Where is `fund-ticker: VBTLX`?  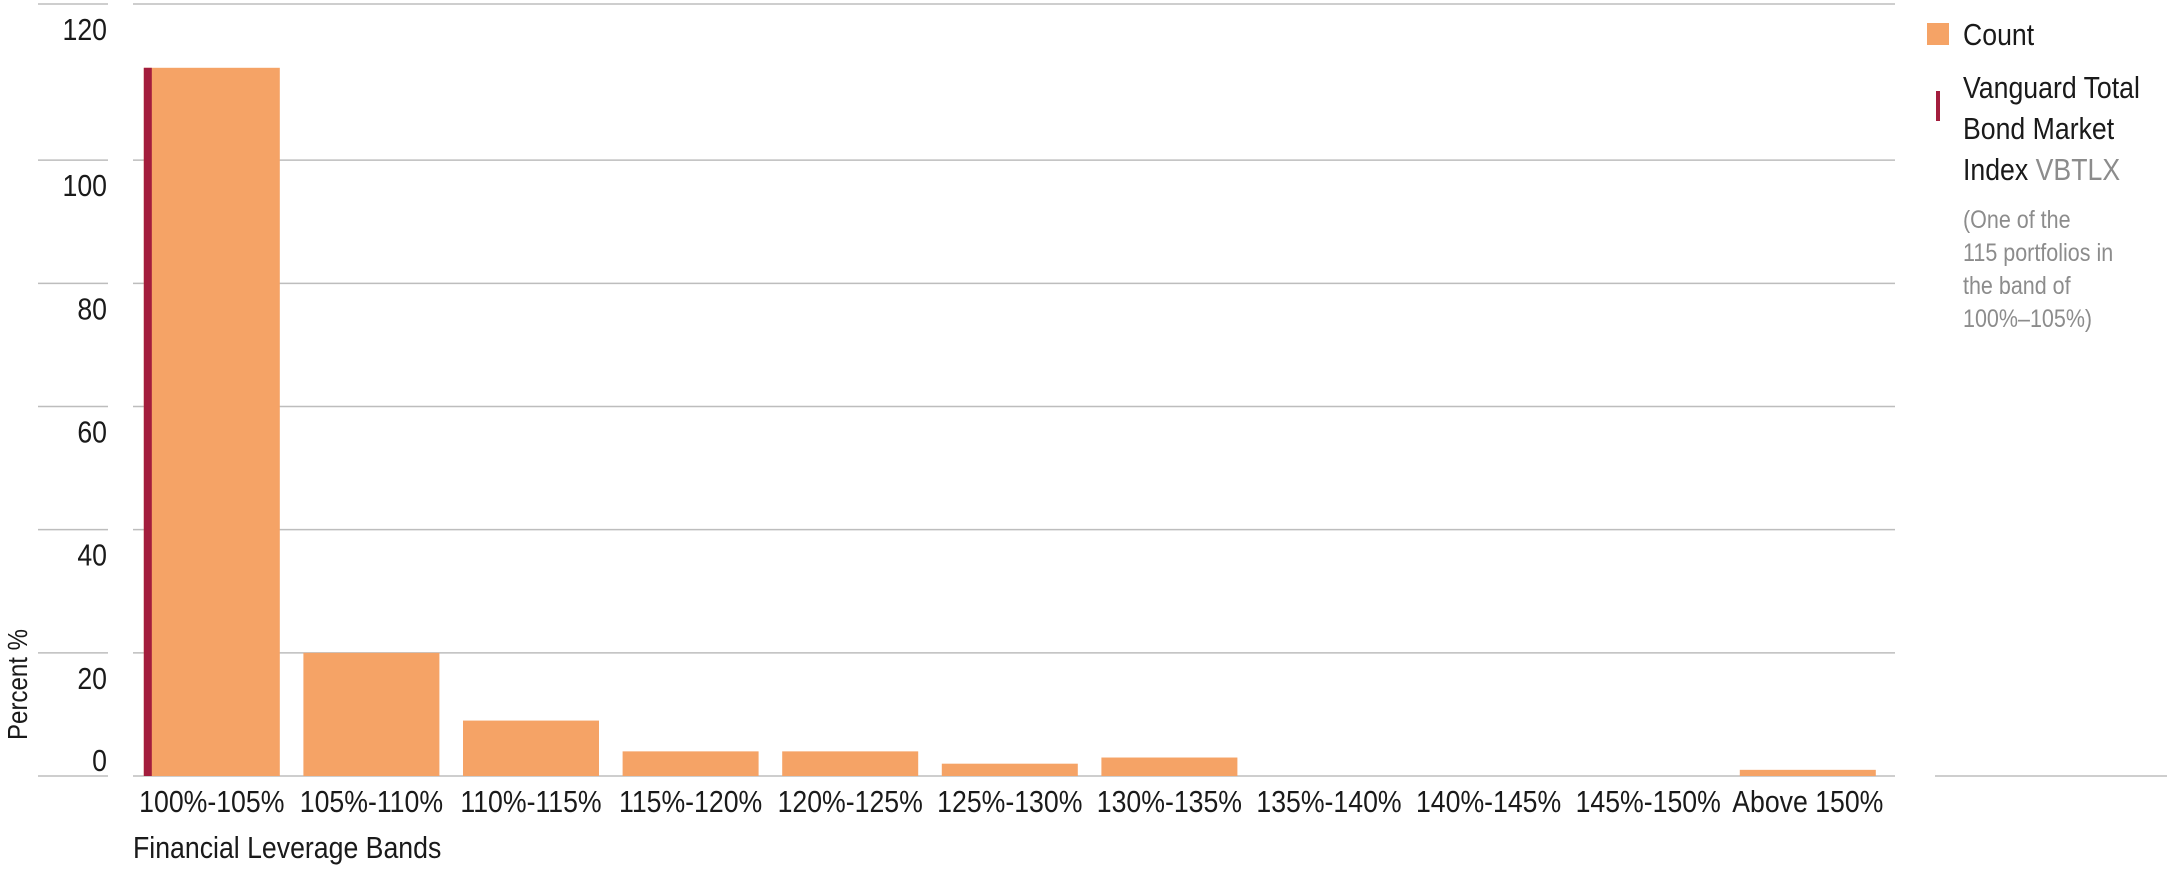 fund-ticker: VBTLX is located at coordinates (2078, 169).